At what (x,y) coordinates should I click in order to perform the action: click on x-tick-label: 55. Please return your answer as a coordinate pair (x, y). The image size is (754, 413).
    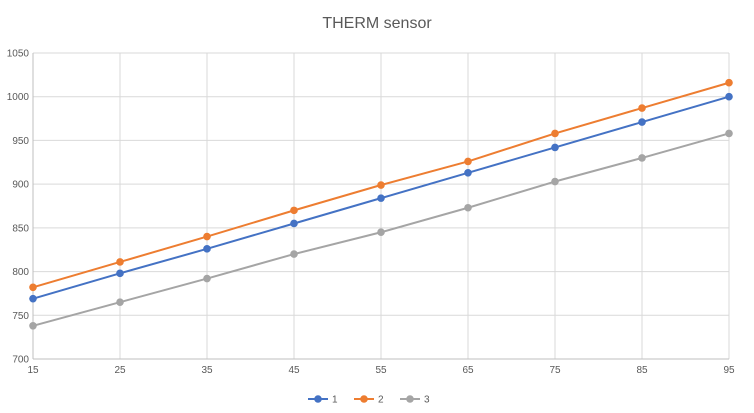
    Looking at the image, I should click on (381, 370).